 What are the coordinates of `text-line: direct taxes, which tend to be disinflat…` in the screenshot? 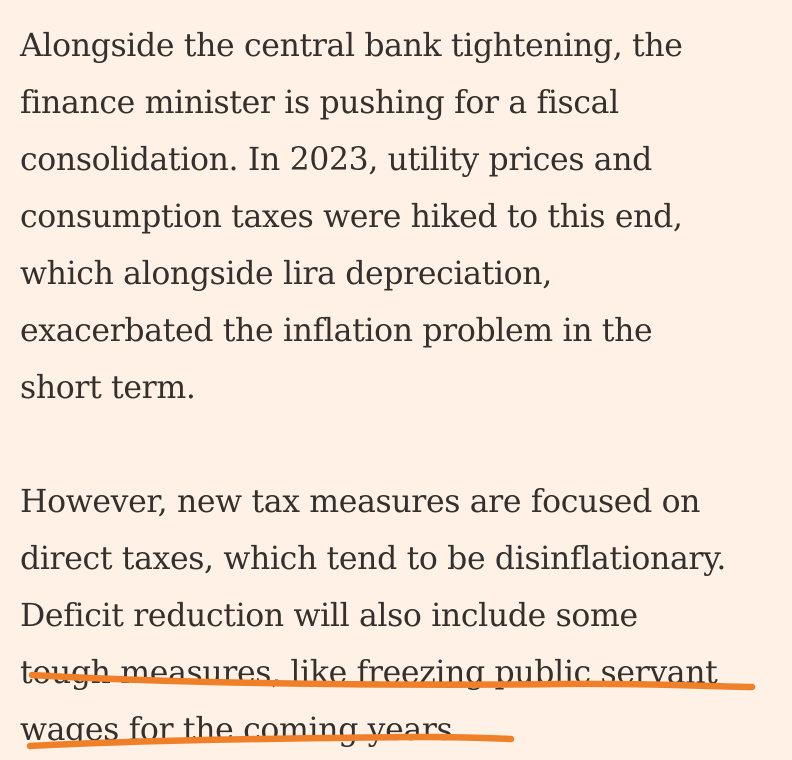 It's located at (373, 559).